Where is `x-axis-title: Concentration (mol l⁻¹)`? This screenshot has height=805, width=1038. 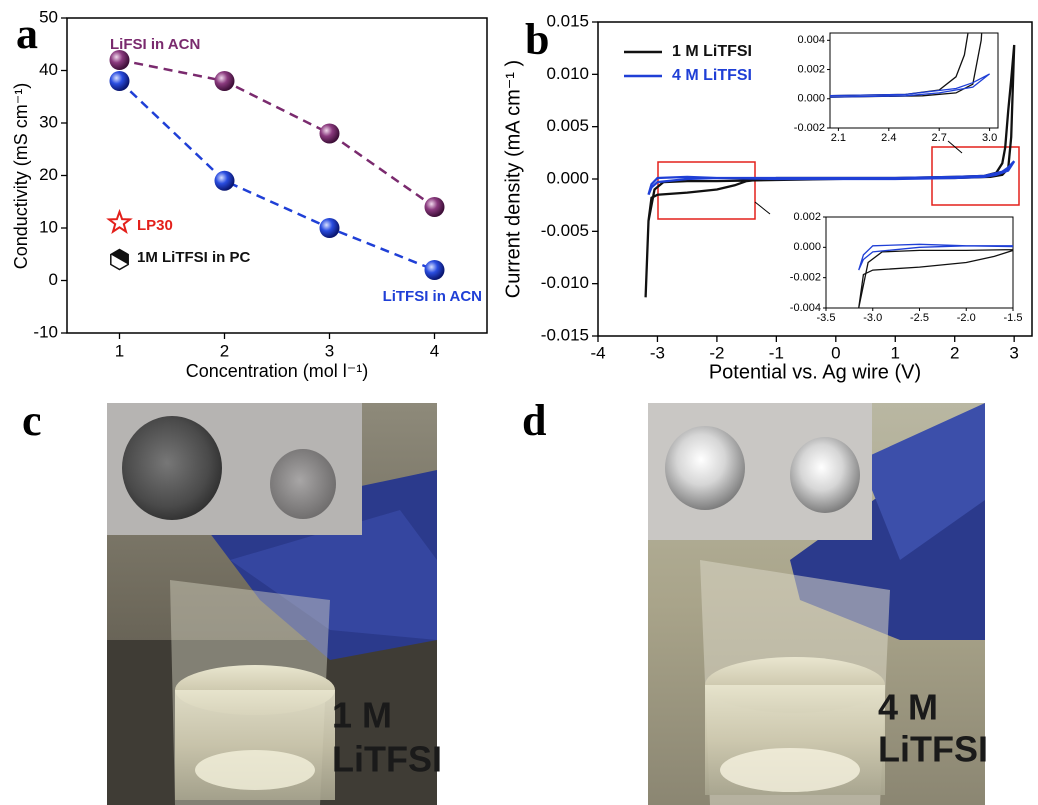 x-axis-title: Concentration (mol l⁻¹) is located at coordinates (277, 371).